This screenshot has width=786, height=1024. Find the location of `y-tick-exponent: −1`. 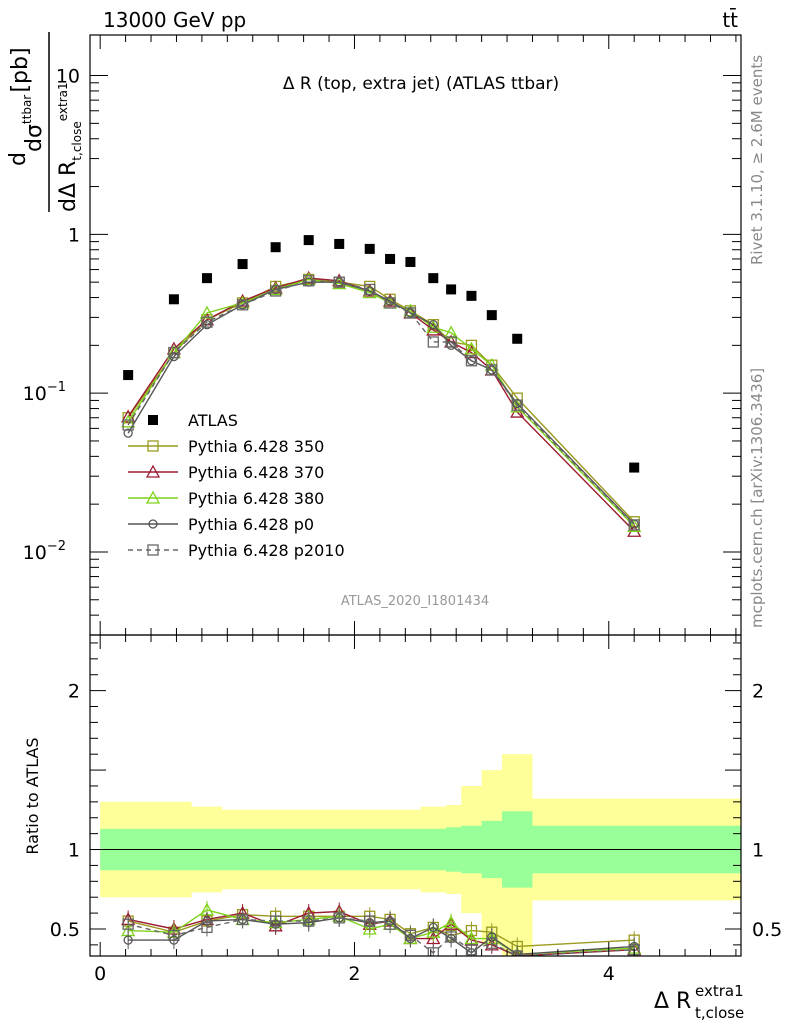

y-tick-exponent: −1 is located at coordinates (56, 387).